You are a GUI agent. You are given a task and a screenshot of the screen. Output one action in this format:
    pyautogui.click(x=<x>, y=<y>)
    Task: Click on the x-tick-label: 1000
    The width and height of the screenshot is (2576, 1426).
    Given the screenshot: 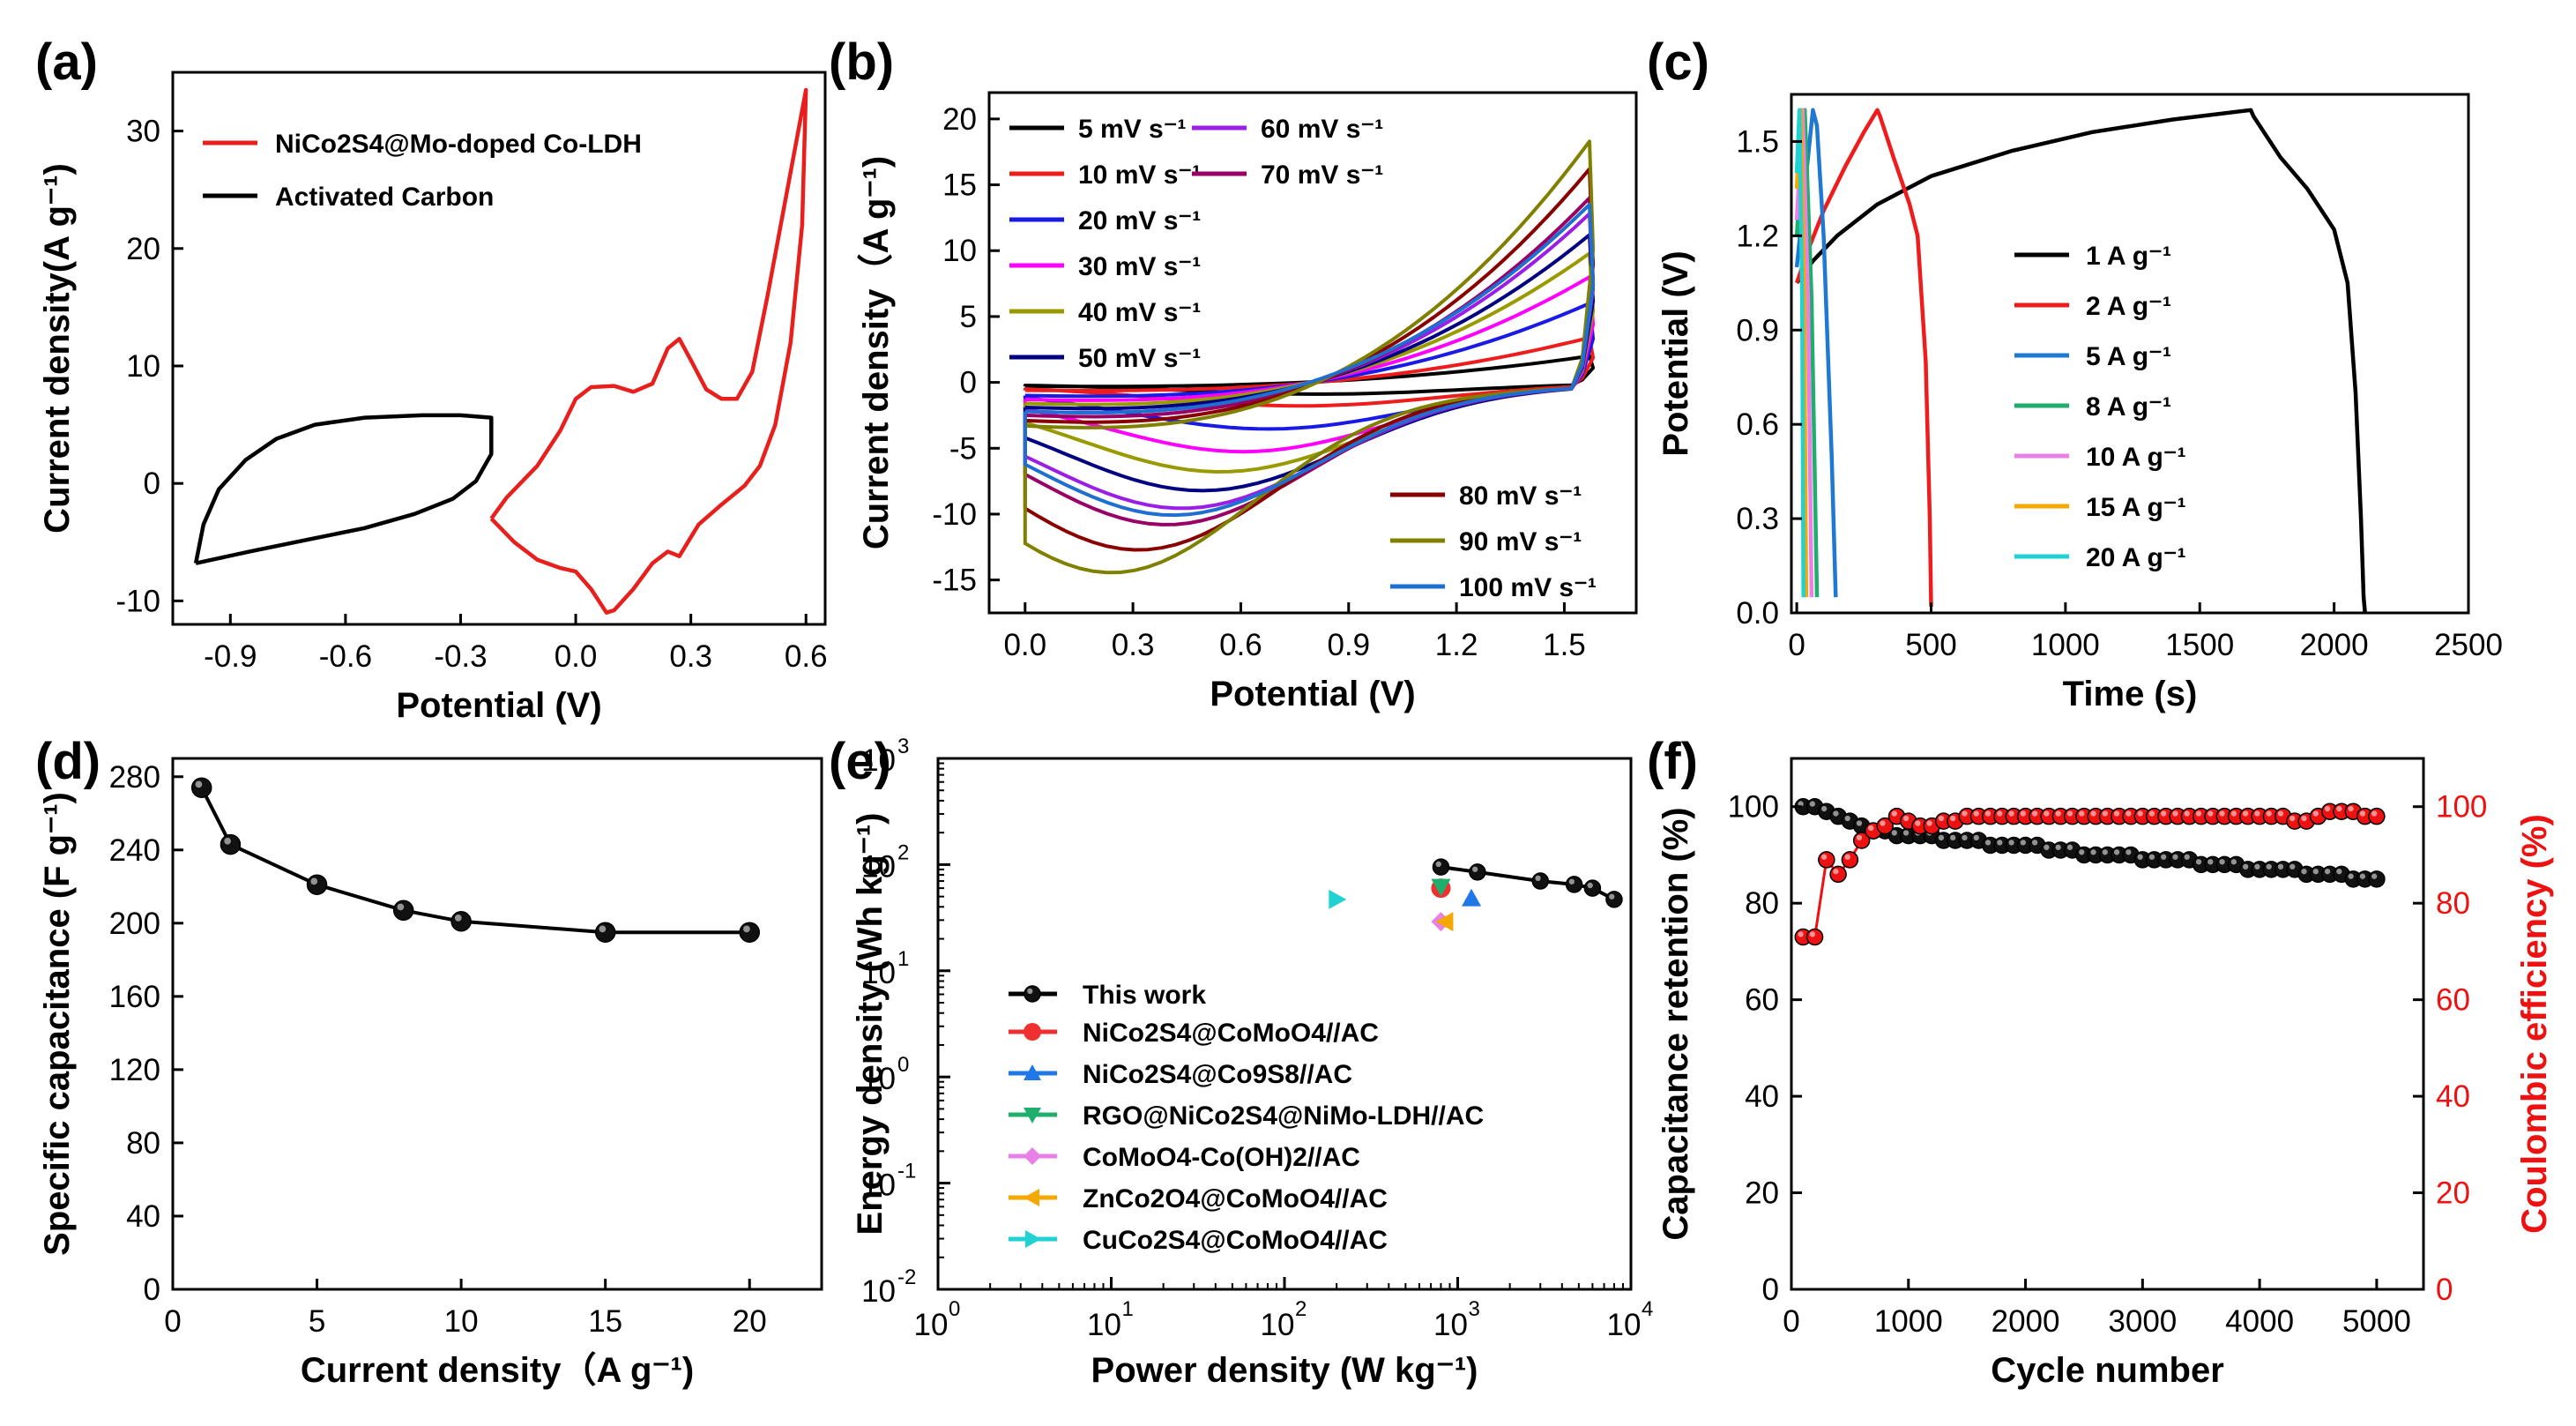 What is the action you would take?
    pyautogui.click(x=1908, y=1322)
    